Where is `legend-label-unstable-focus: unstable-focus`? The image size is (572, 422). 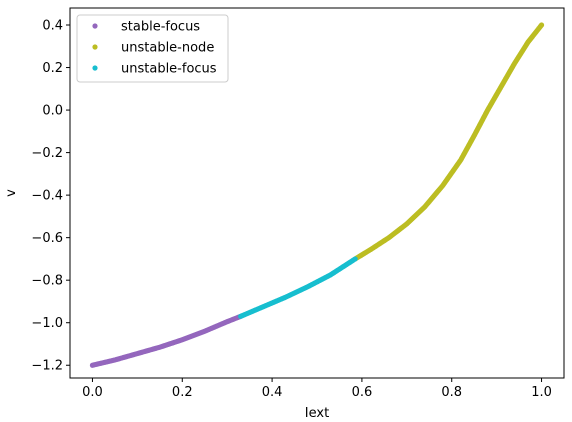 legend-label-unstable-focus: unstable-focus is located at coordinates (169, 69).